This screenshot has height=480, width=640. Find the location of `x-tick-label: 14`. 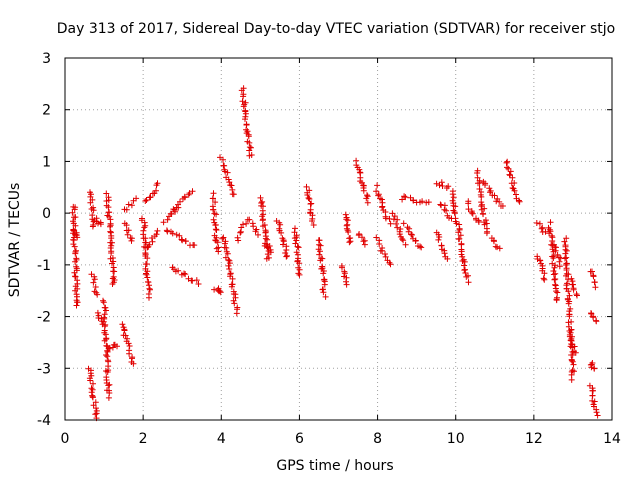

x-tick-label: 14 is located at coordinates (612, 439).